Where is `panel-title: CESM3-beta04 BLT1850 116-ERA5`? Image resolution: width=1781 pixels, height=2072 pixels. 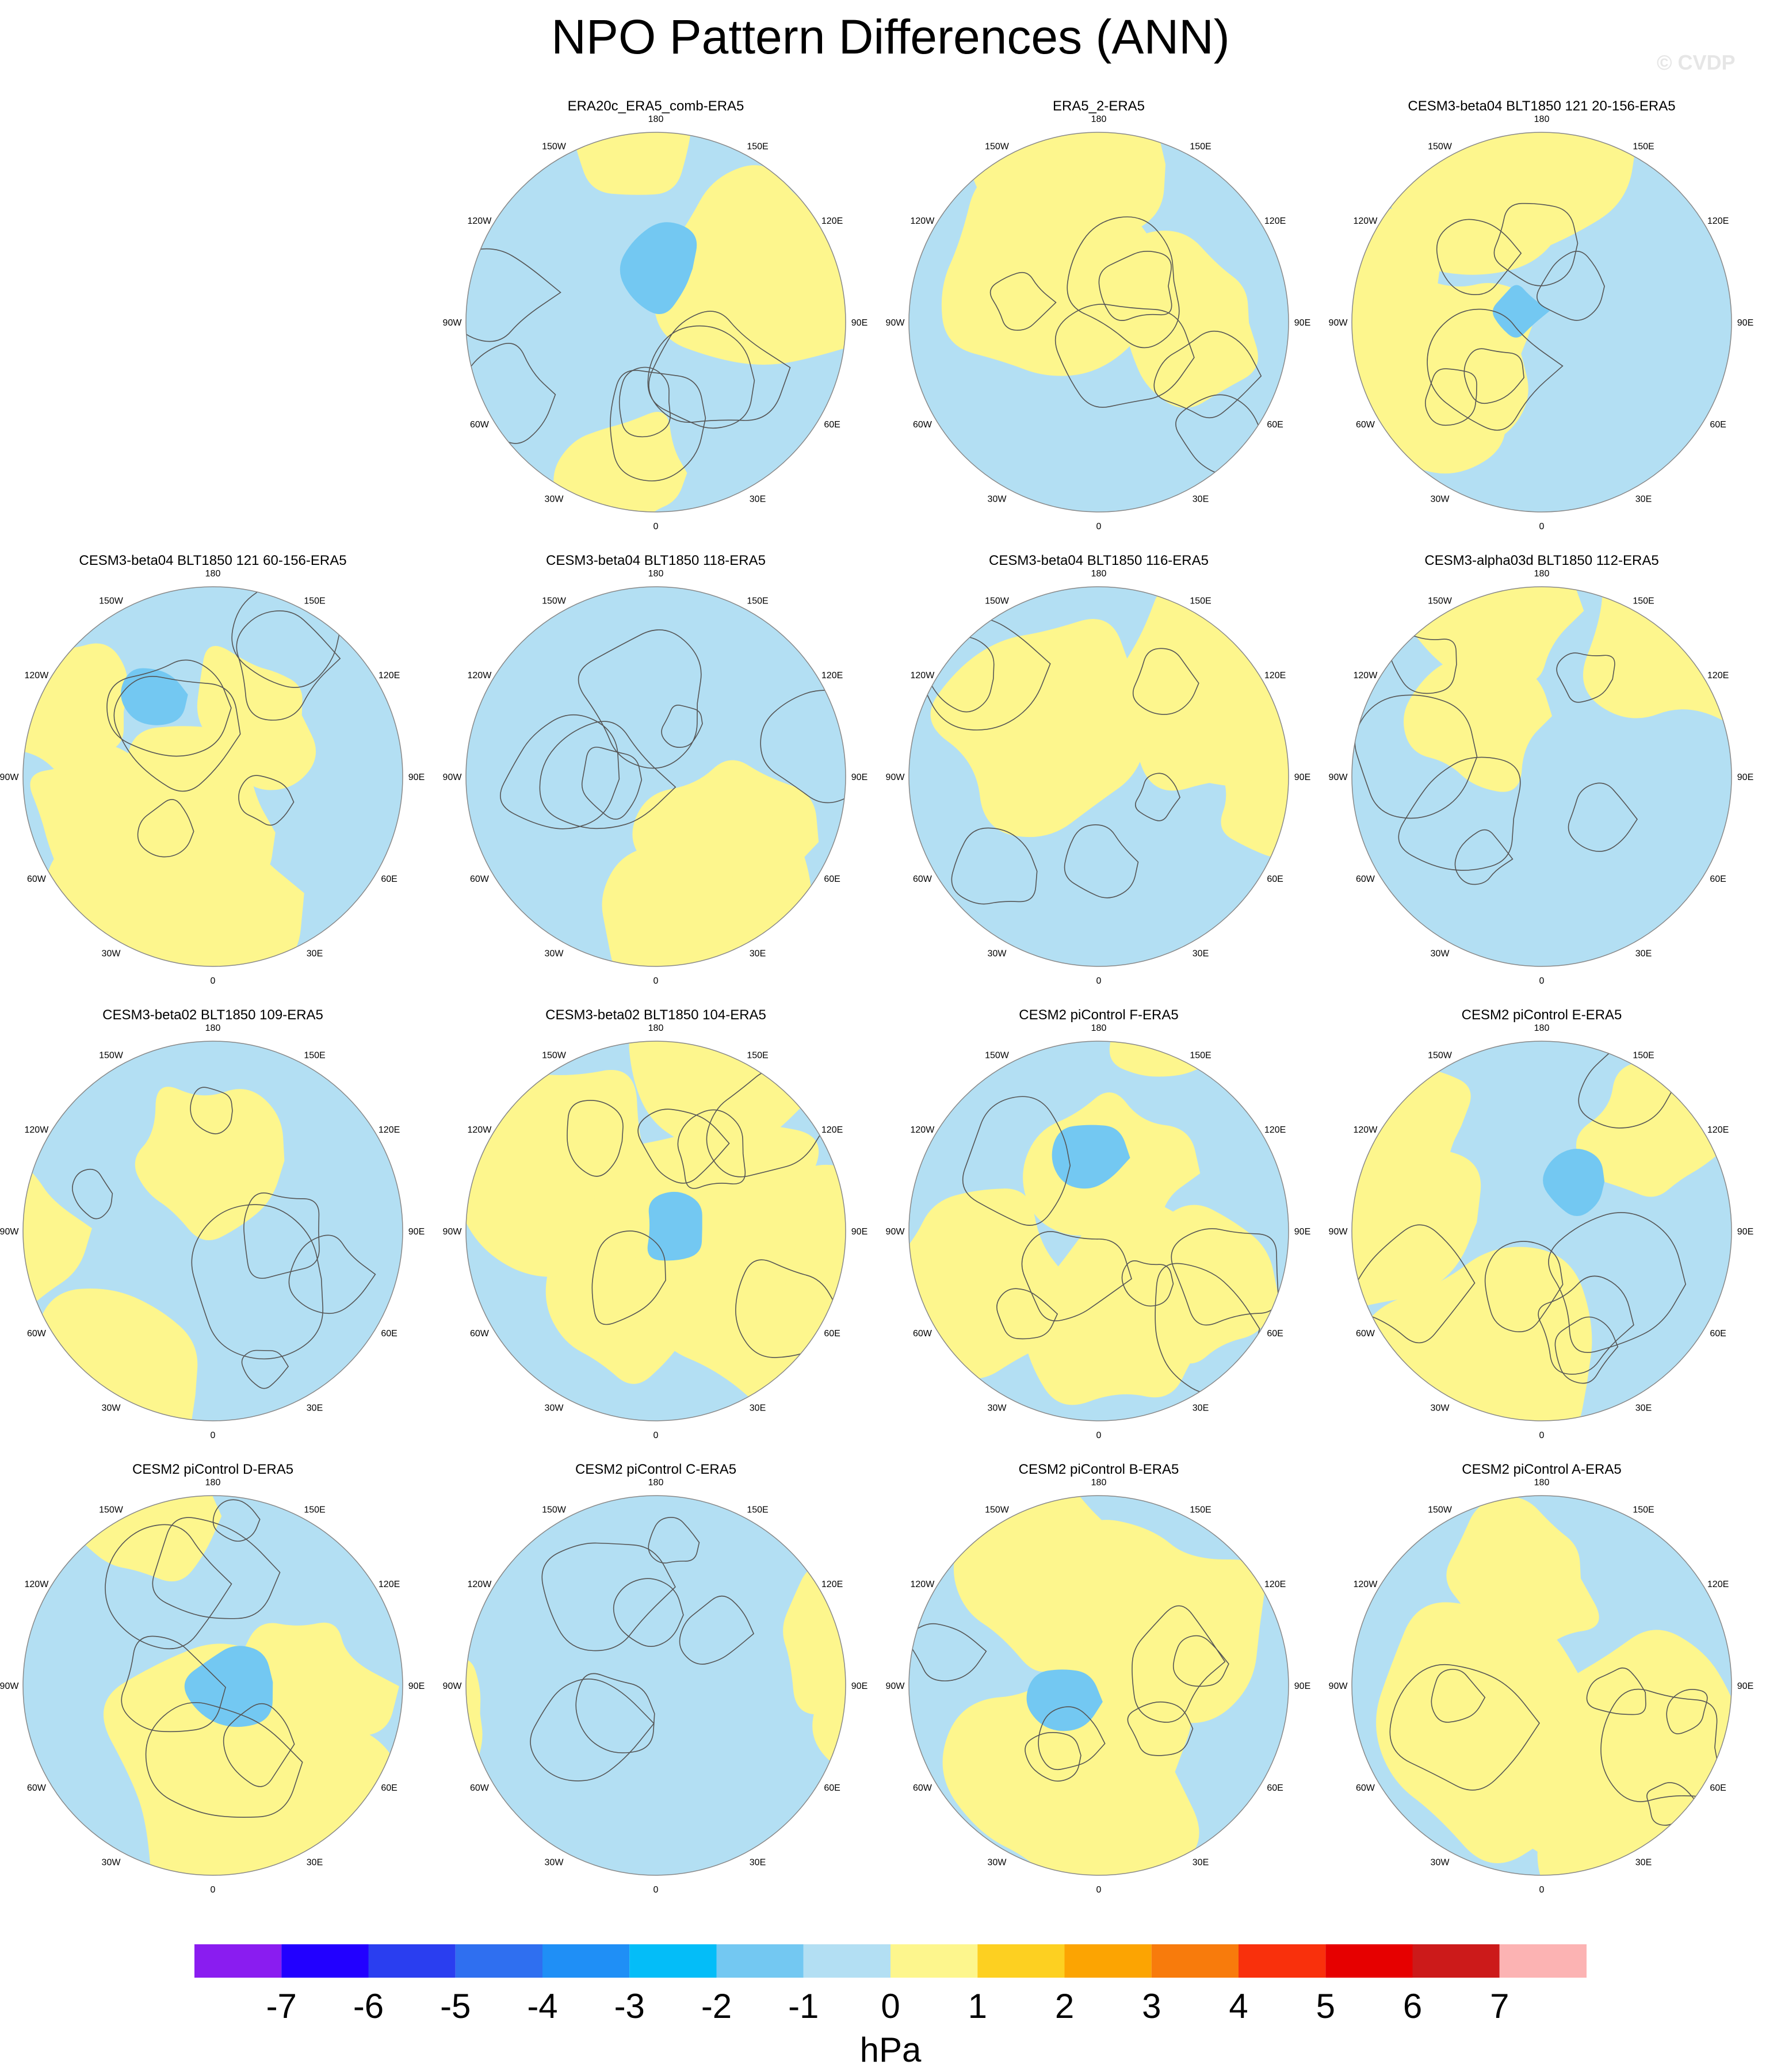
panel-title: CESM3-beta04 BLT1850 116-ERA5 is located at coordinates (1099, 560).